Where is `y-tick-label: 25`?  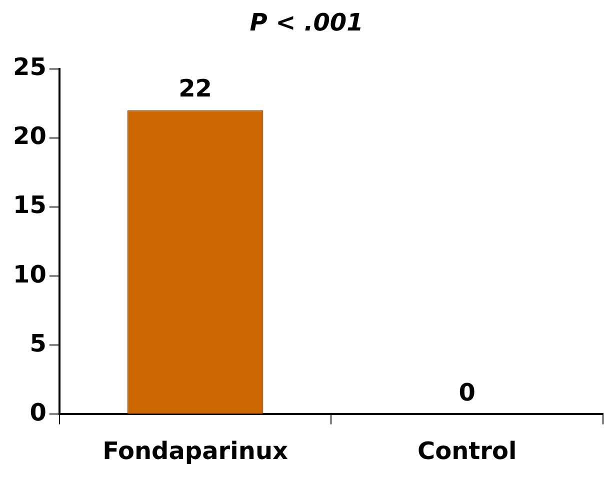 y-tick-label: 25 is located at coordinates (29, 67).